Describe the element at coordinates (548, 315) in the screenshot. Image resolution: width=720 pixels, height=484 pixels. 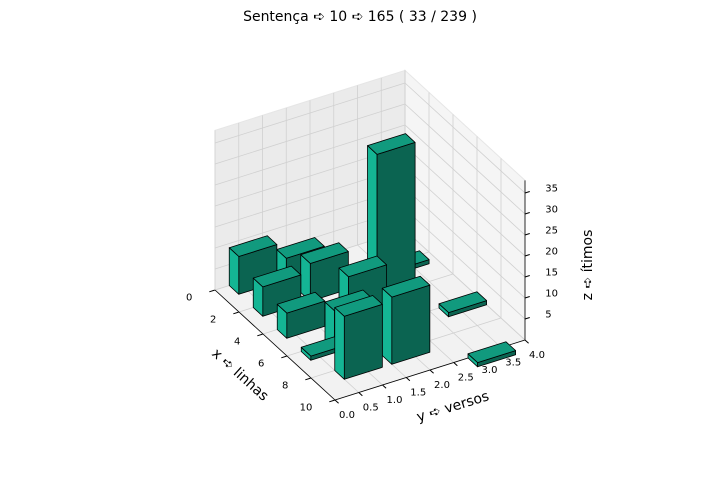
I see `z-tick-label: 5` at that location.